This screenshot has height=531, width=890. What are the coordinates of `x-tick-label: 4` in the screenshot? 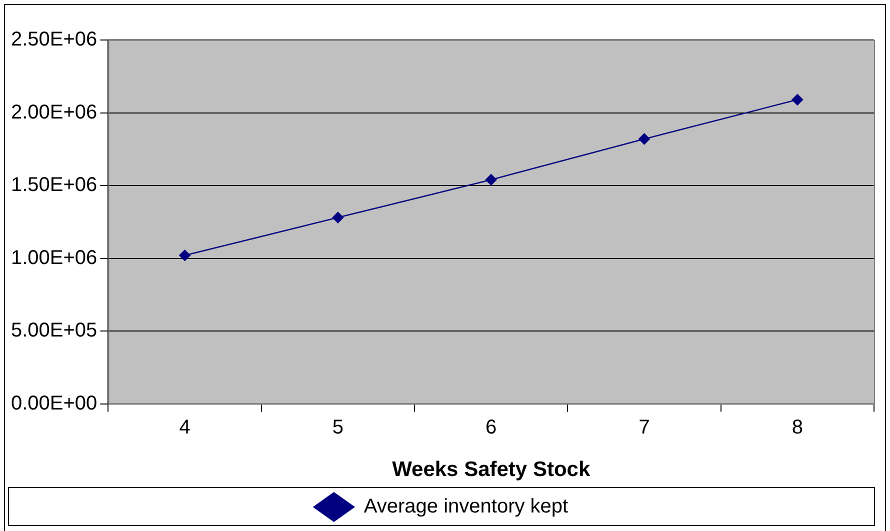 It's located at (184, 427).